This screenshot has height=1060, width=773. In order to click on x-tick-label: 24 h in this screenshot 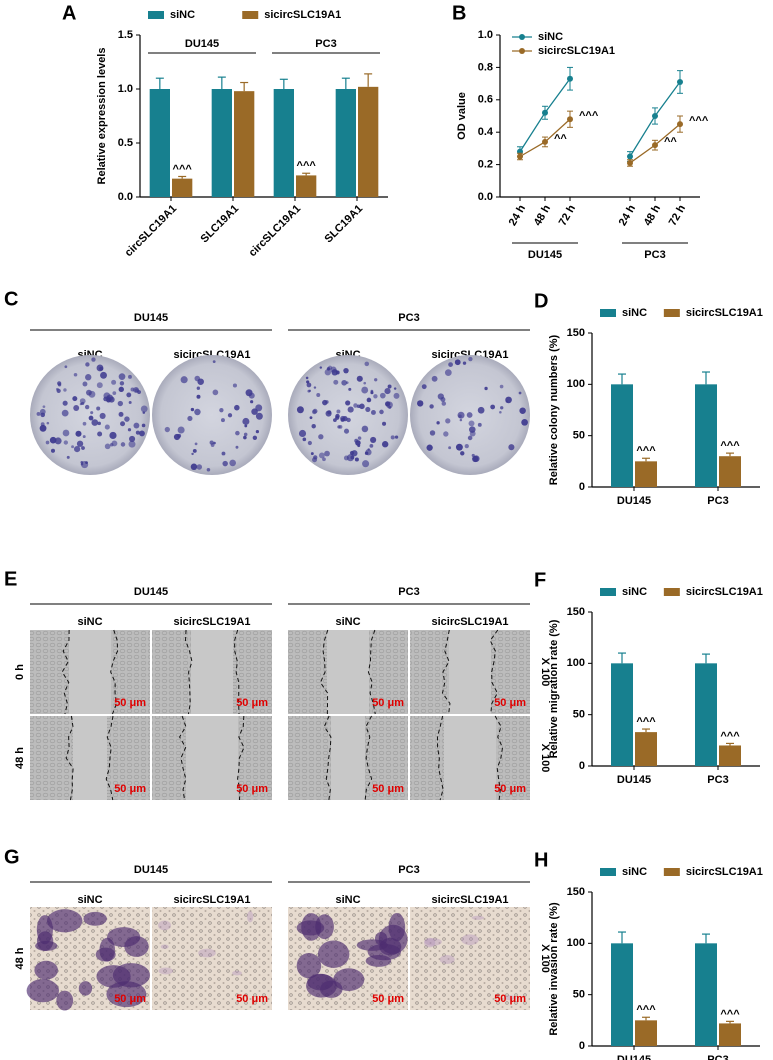, I will do `click(628, 215)`.